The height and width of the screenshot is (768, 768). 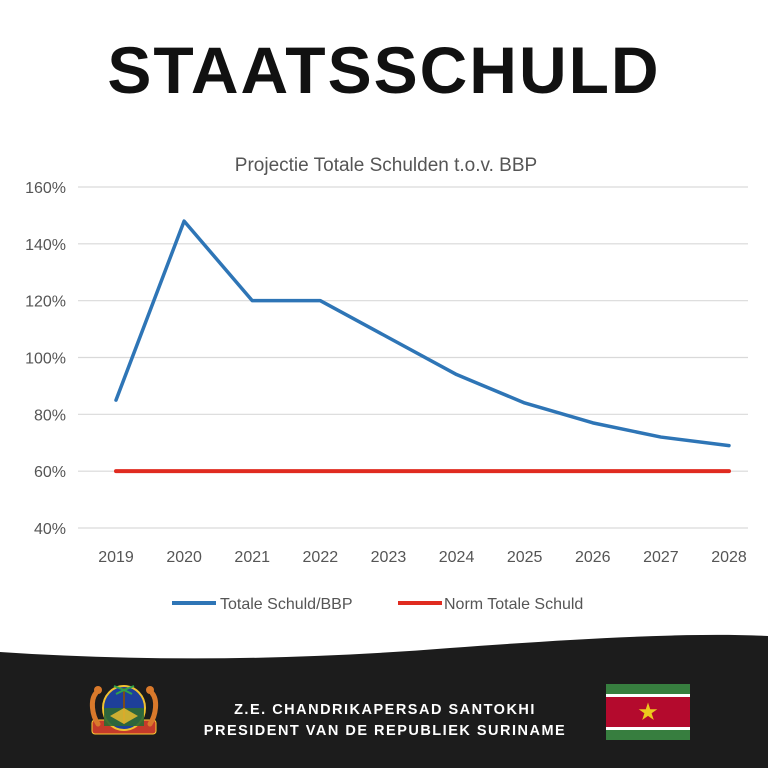 What do you see at coordinates (377, 604) in the screenshot?
I see `chart-legend: Totale Schuld/BBP Norm Totale Schuld` at bounding box center [377, 604].